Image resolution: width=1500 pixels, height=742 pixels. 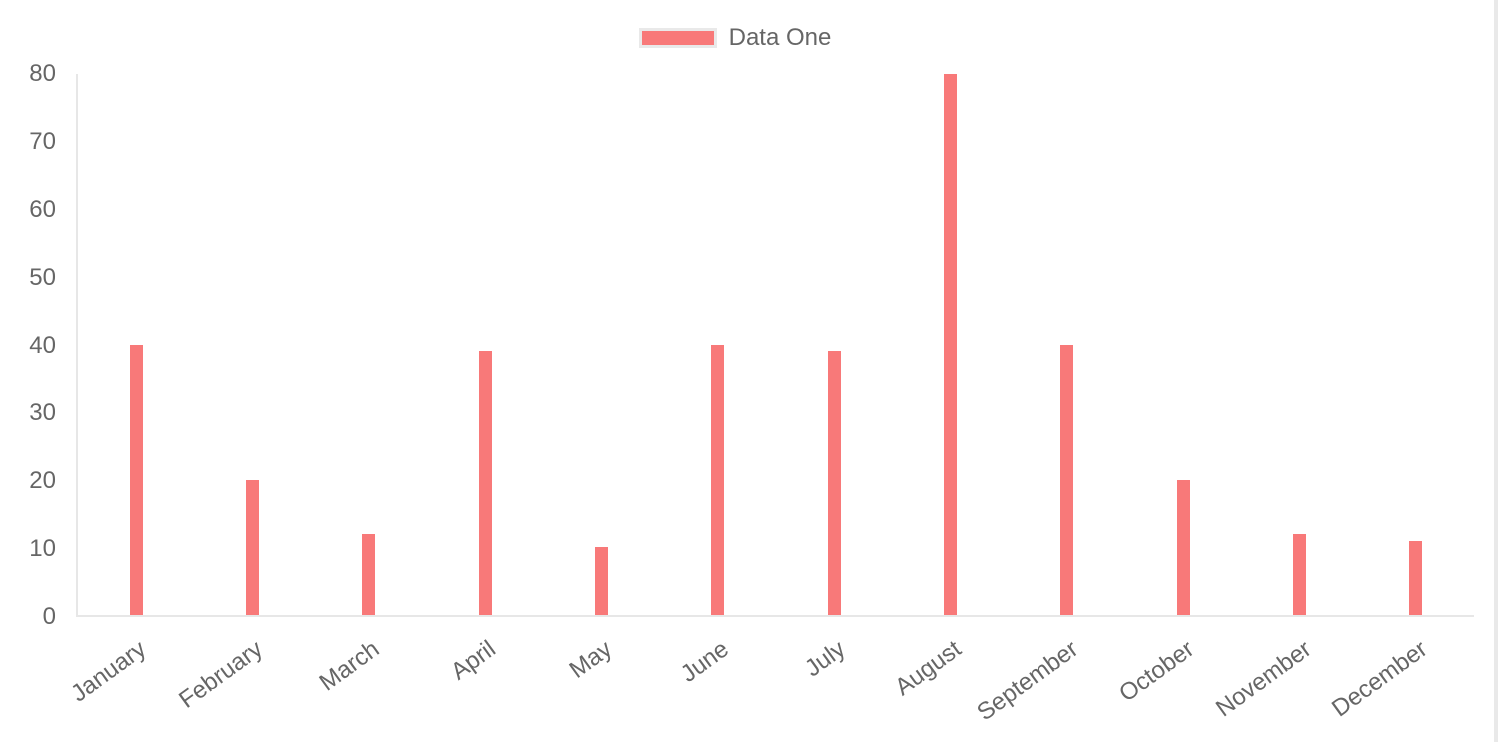 I want to click on legend: Data One, so click(x=735, y=38).